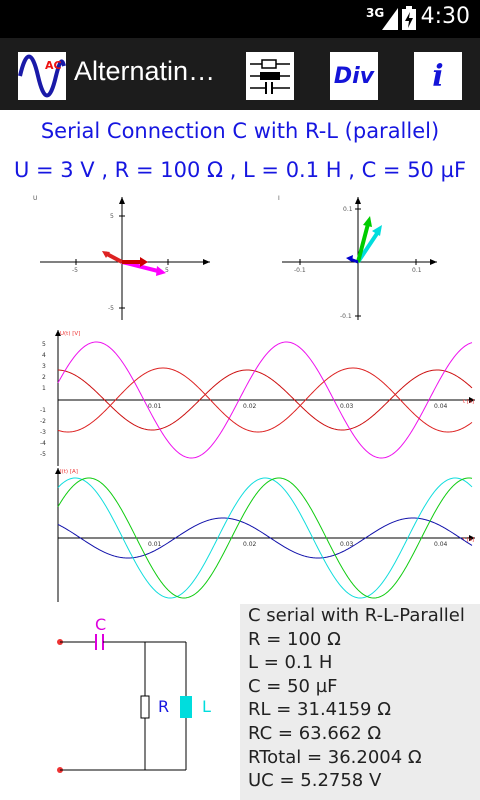 The image size is (480, 800). Describe the element at coordinates (70, 334) in the screenshot. I see `voltage-ylabel: U(t) [V]` at that location.